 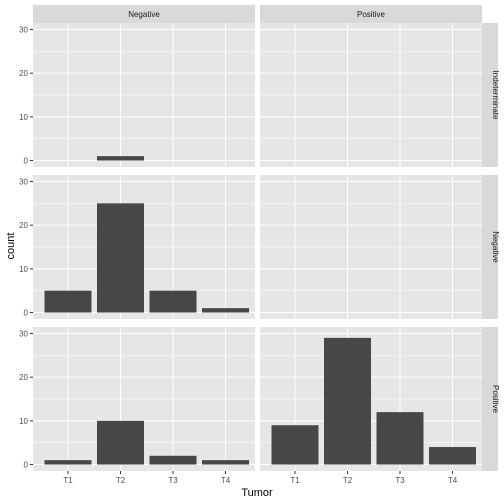 I want to click on panel-indeterminate-positive, so click(x=371, y=95).